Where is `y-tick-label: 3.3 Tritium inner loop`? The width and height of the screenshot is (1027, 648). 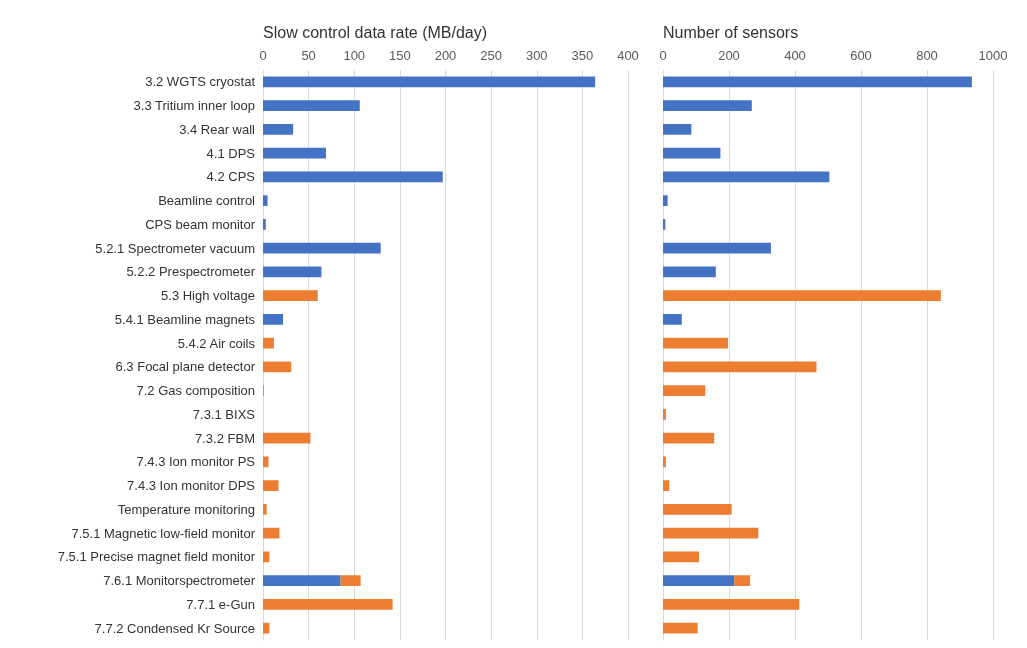 y-tick-label: 3.3 Tritium inner loop is located at coordinates (194, 106).